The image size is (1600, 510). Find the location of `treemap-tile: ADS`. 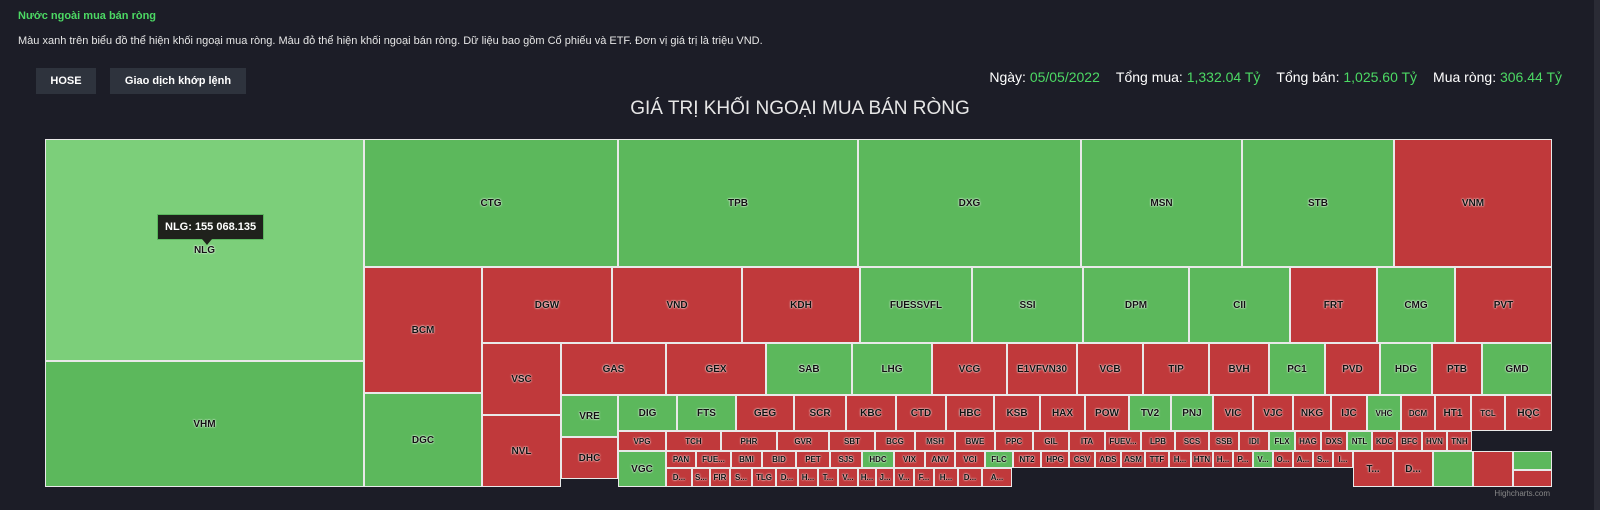

treemap-tile: ADS is located at coordinates (1108, 459).